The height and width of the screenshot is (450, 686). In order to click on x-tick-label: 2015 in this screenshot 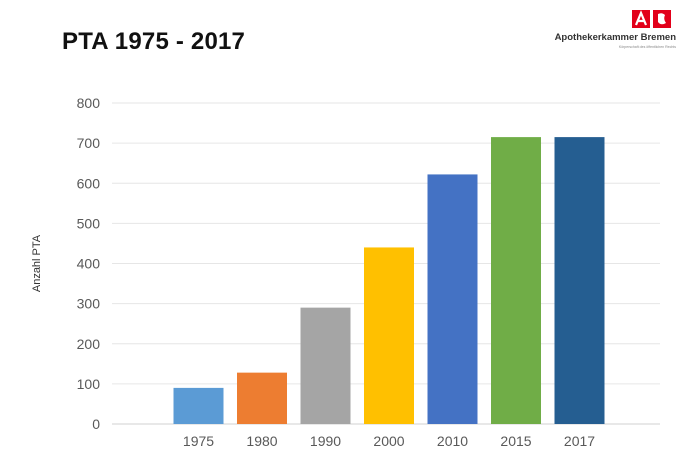, I will do `click(515, 441)`.